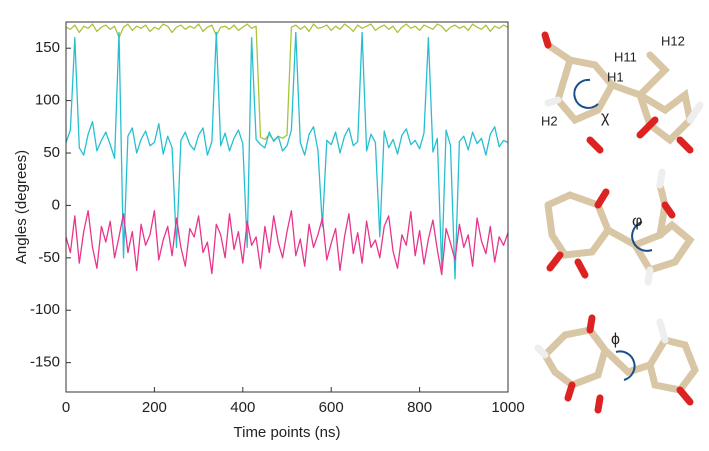 The image size is (709, 451). What do you see at coordinates (331, 407) in the screenshot?
I see `x-tick-label: 600` at bounding box center [331, 407].